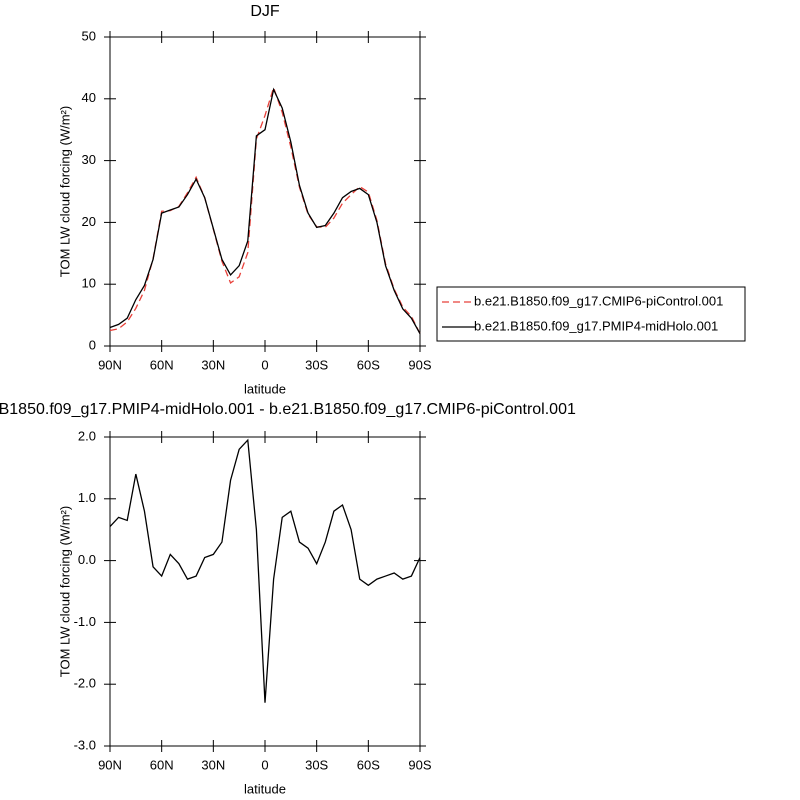  What do you see at coordinates (87, 497) in the screenshot?
I see `y-tick-label: 1.0` at bounding box center [87, 497].